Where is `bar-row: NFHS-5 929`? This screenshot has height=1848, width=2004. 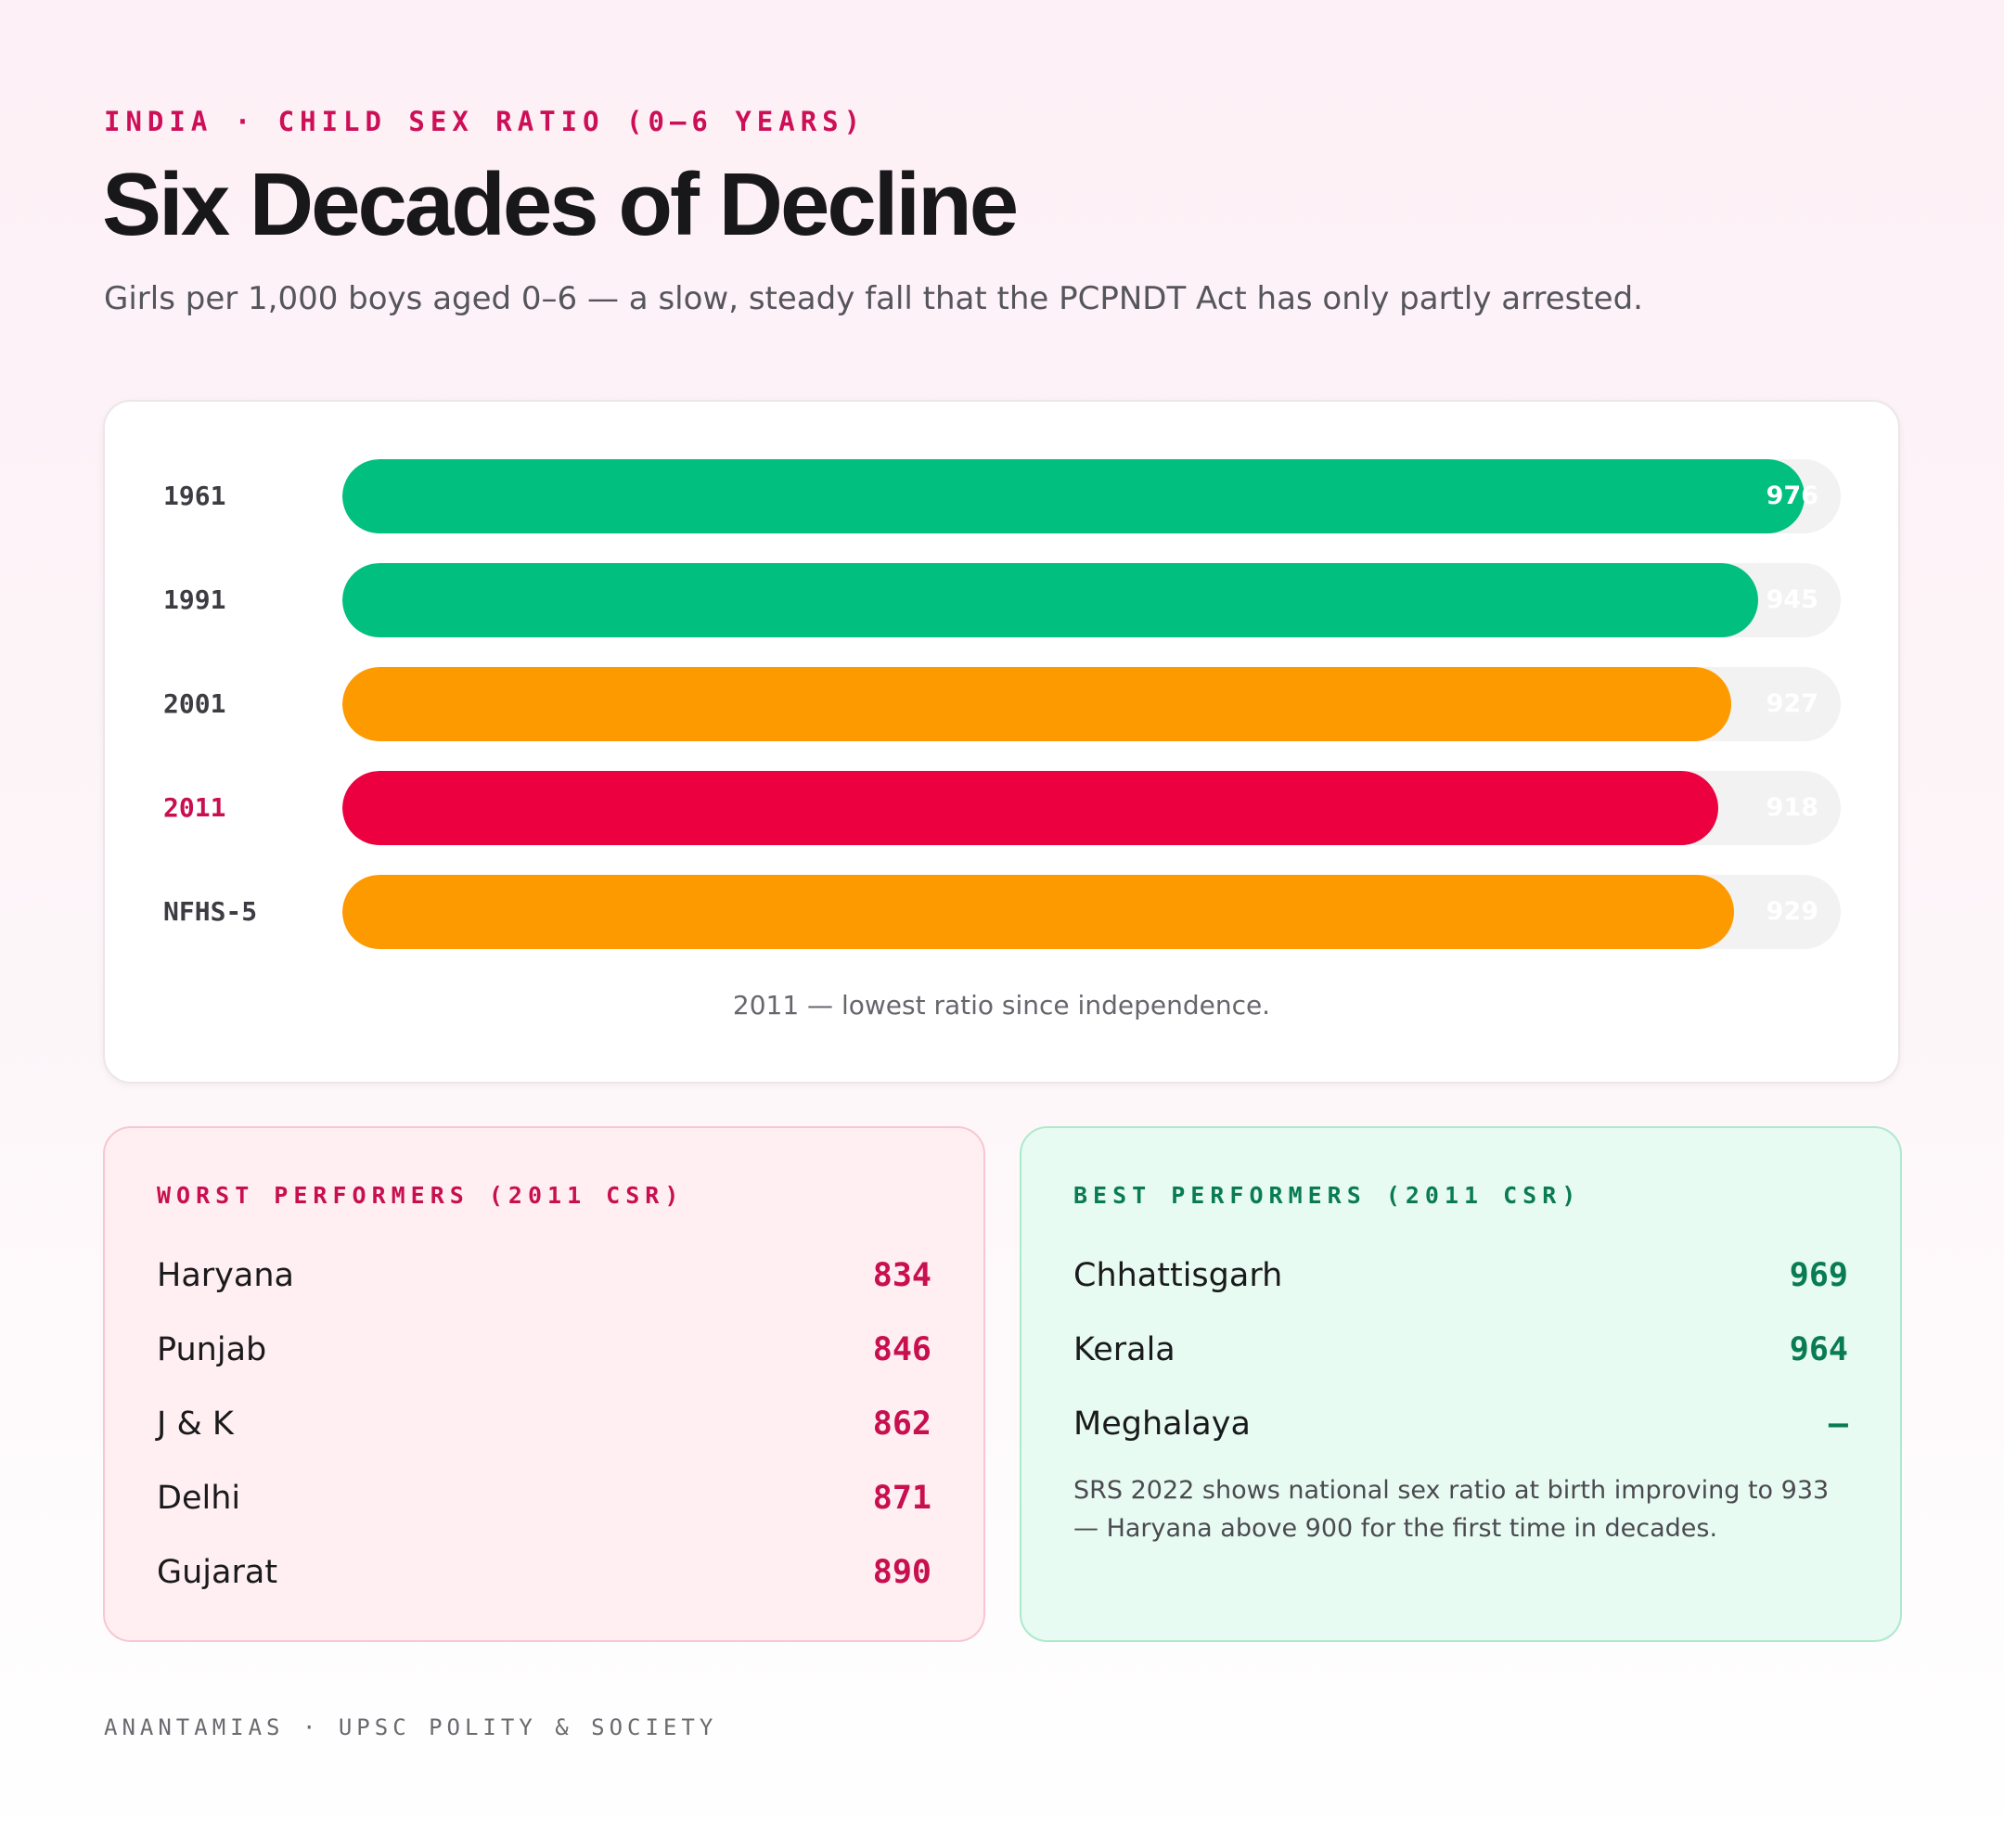 bar-row: NFHS-5 929 is located at coordinates (1001, 912).